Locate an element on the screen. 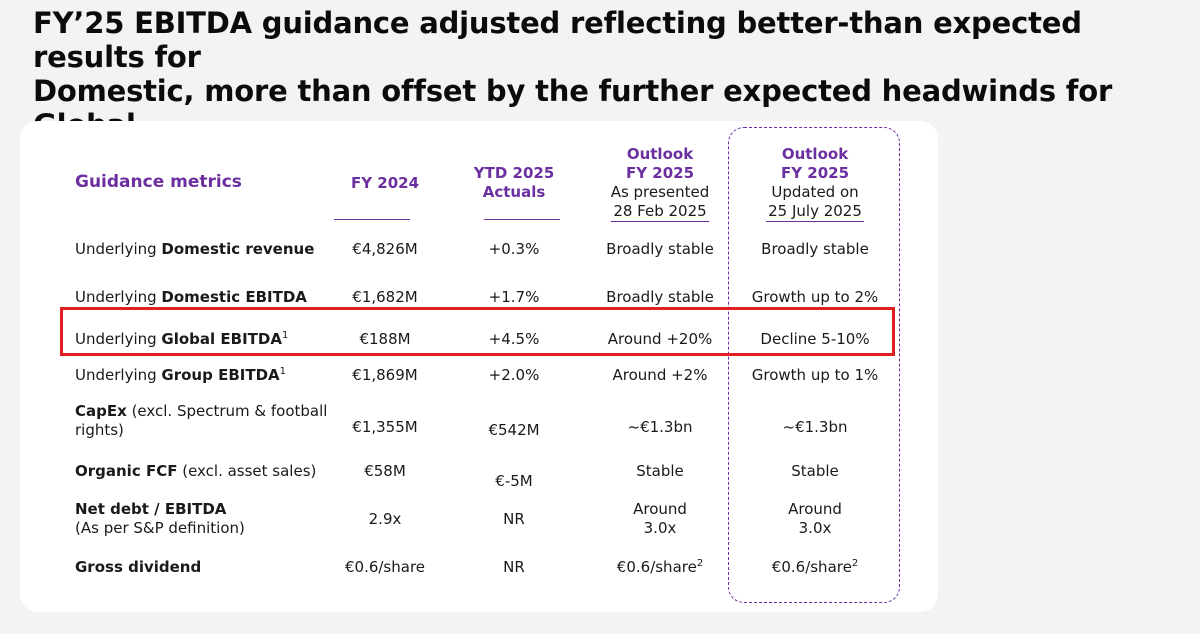 The image size is (1200, 634). cell-fy2024: 2.9x is located at coordinates (385, 519).